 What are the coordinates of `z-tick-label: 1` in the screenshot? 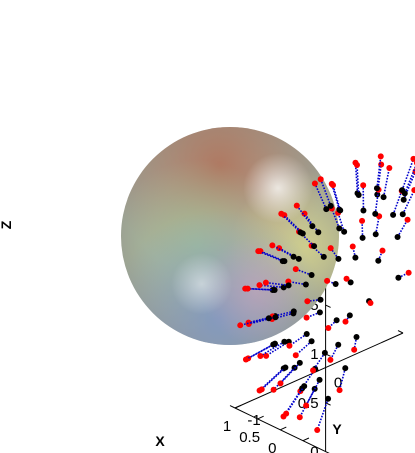 It's located at (314, 354).